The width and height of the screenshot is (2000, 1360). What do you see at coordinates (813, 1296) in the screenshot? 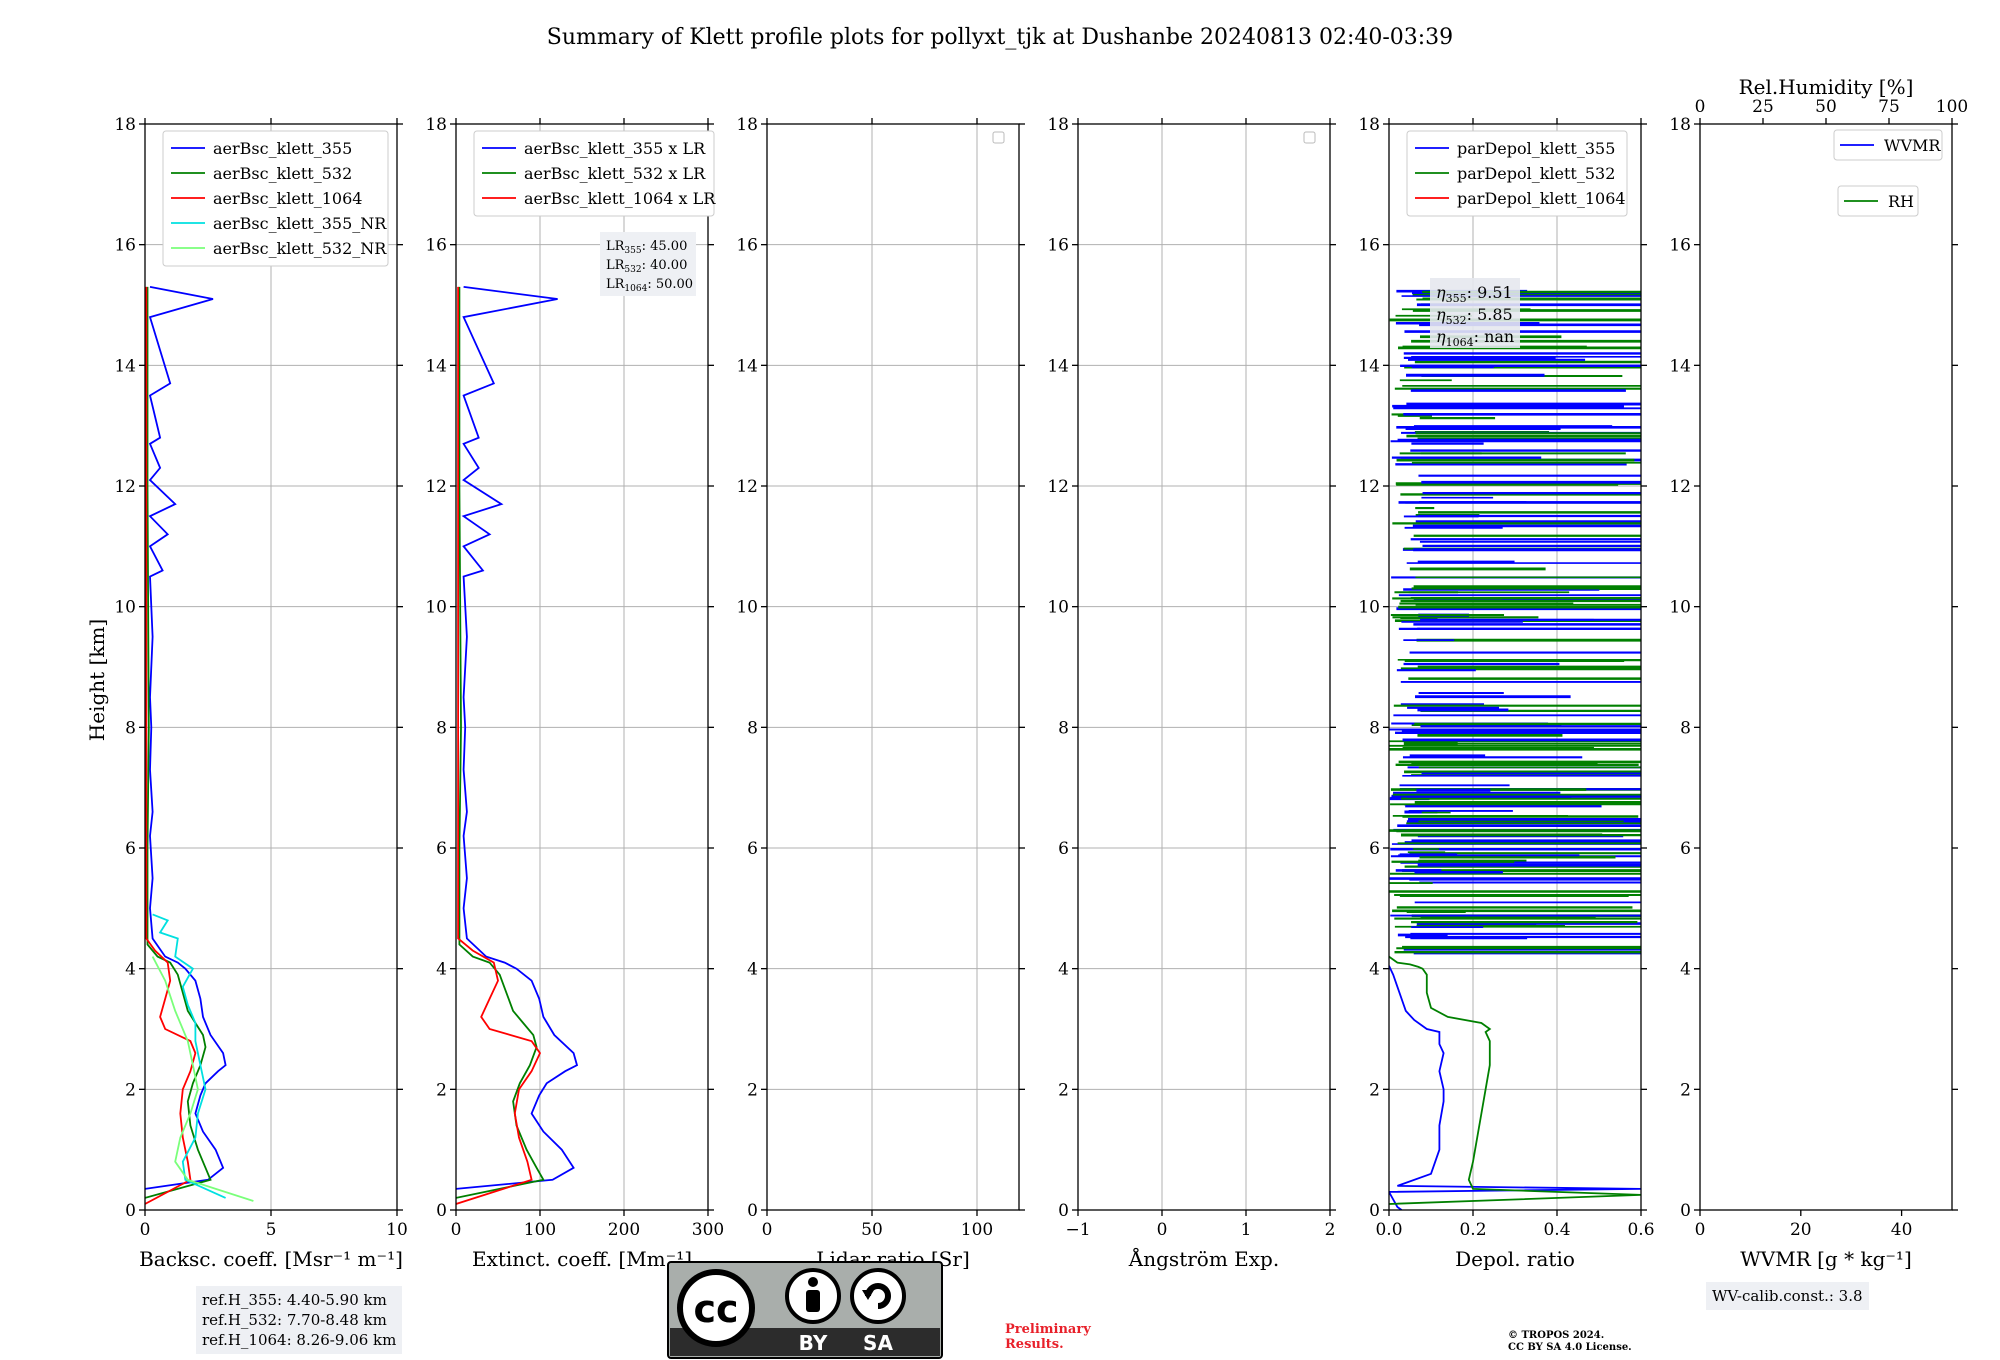
I see `attribution-icon` at bounding box center [813, 1296].